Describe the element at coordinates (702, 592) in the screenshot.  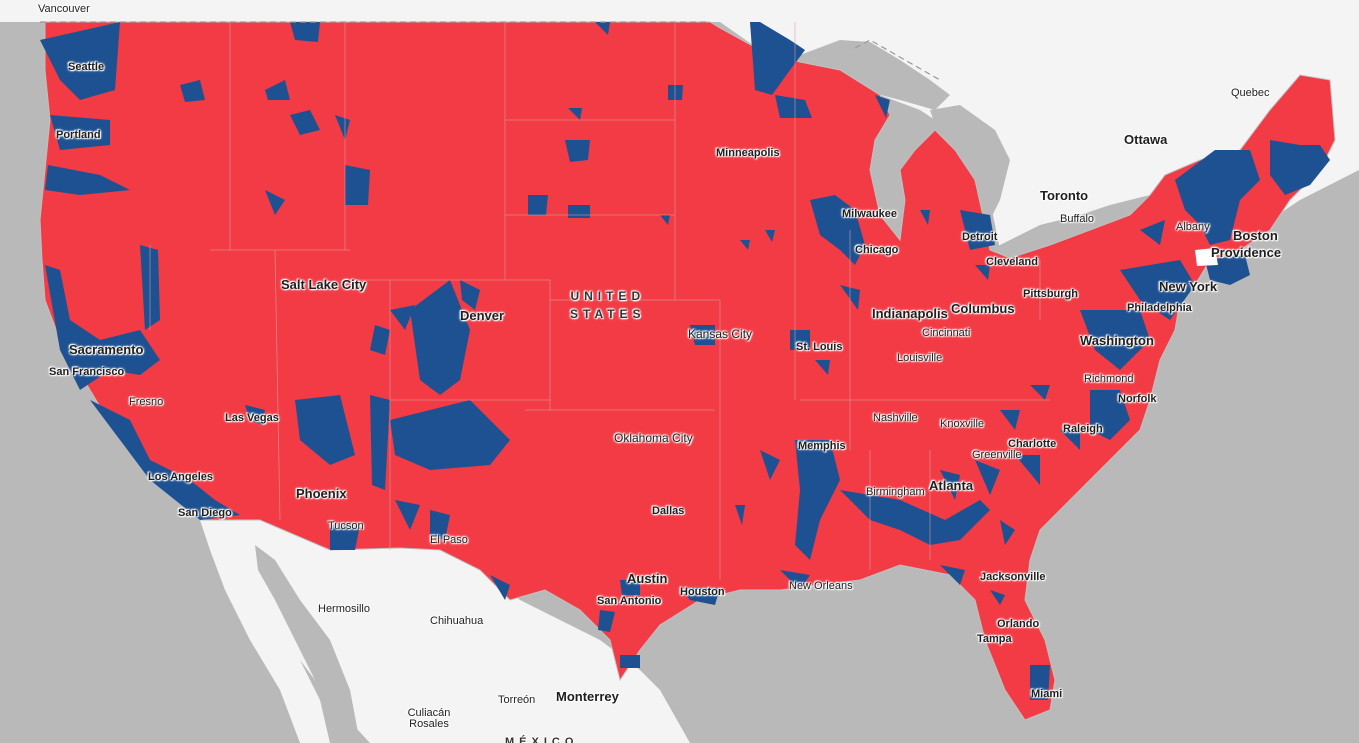
I see `city-label-houston: Houston` at that location.